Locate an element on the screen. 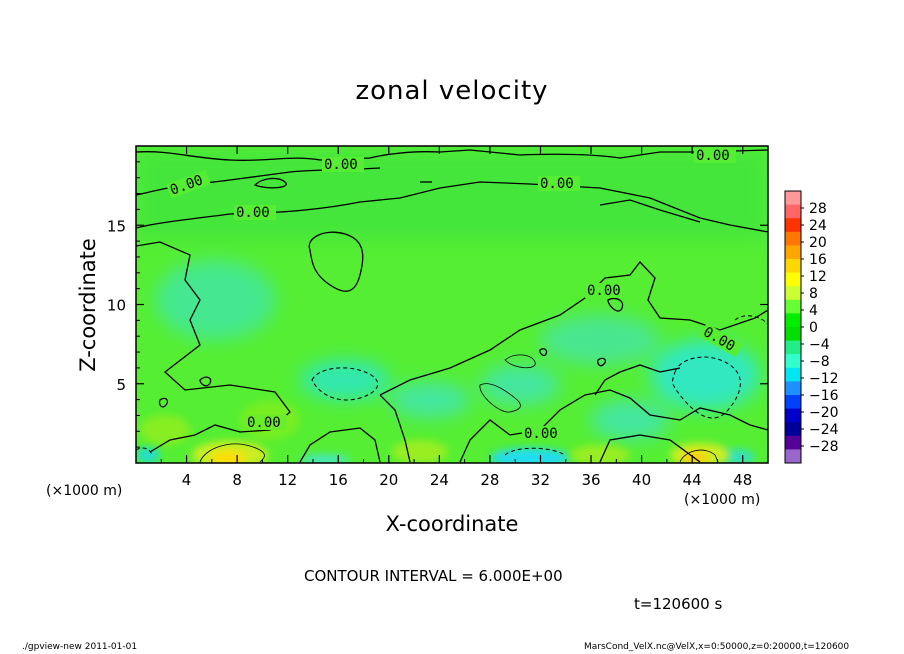 This screenshot has width=904, height=654. colorbar-label: 28 is located at coordinates (818, 209).